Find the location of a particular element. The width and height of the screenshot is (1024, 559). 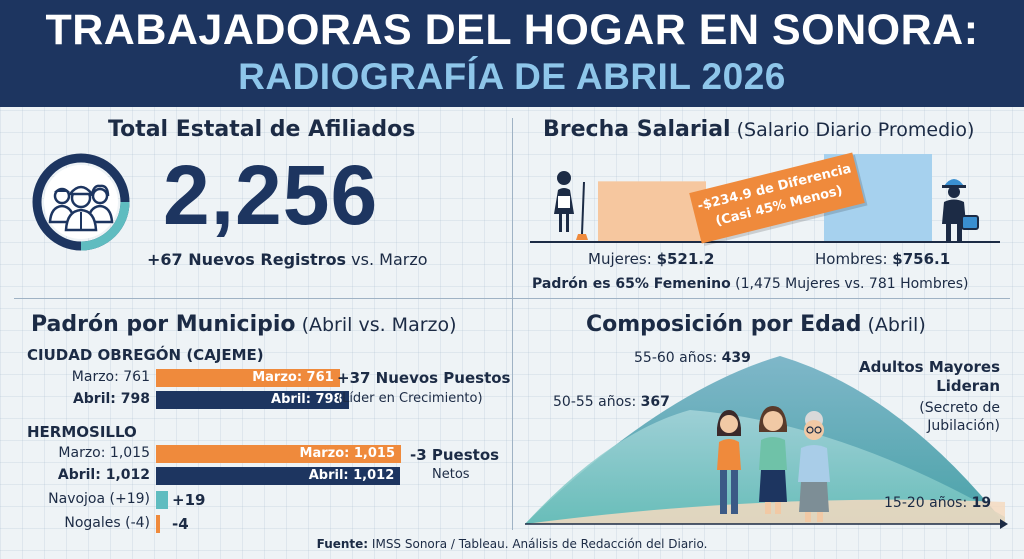

nogales-delta: -4 is located at coordinates (180, 524).